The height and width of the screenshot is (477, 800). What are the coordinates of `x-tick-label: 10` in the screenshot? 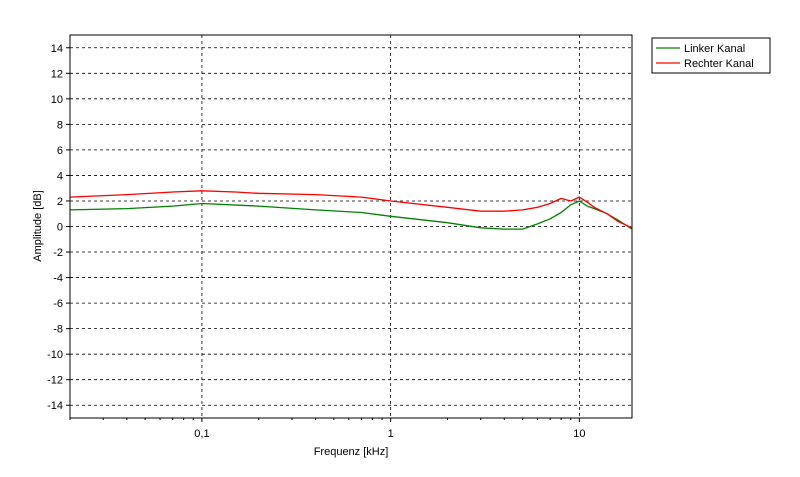 It's located at (579, 434).